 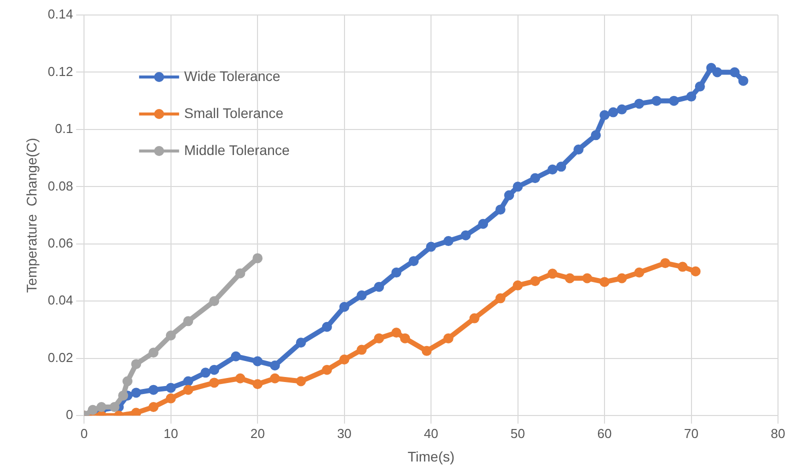 I want to click on y-tick-label: 0.02, so click(x=61, y=357).